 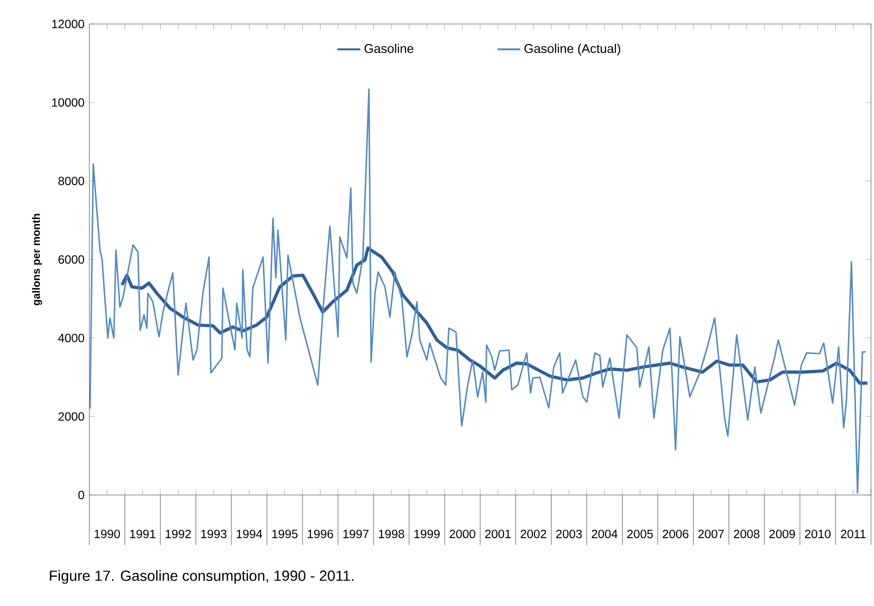 I want to click on x-tick-label: 2011, so click(x=853, y=534).